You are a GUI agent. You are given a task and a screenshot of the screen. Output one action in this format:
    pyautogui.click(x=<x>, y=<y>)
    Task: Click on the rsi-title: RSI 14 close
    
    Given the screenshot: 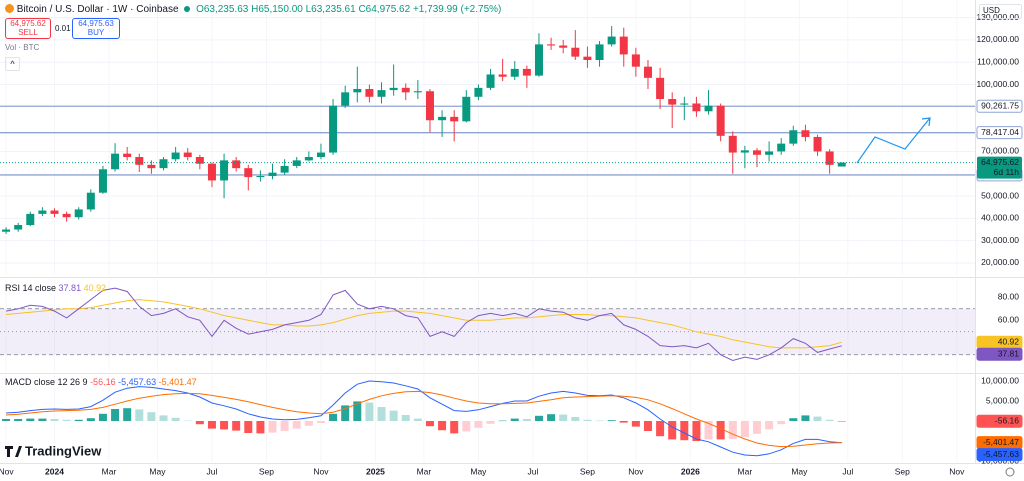 What is the action you would take?
    pyautogui.click(x=31, y=288)
    